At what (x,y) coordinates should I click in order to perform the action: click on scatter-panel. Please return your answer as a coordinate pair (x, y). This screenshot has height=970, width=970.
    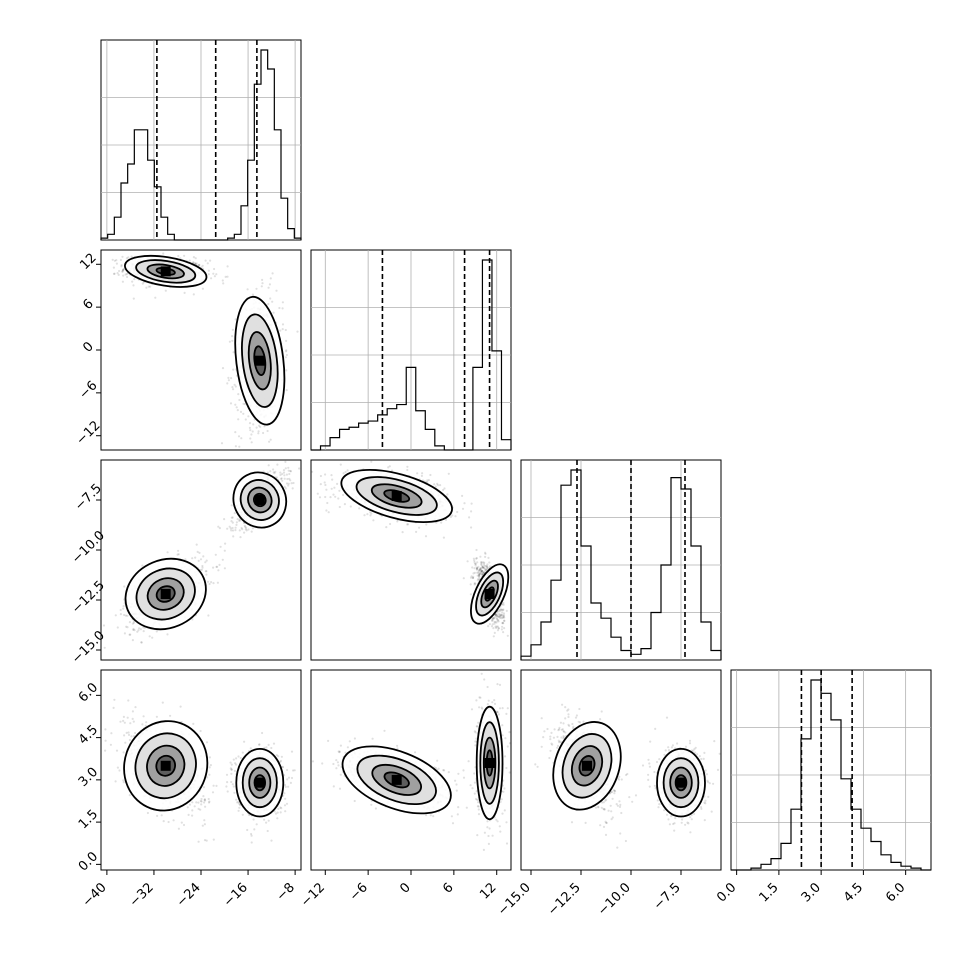
    Looking at the image, I should click on (201, 560).